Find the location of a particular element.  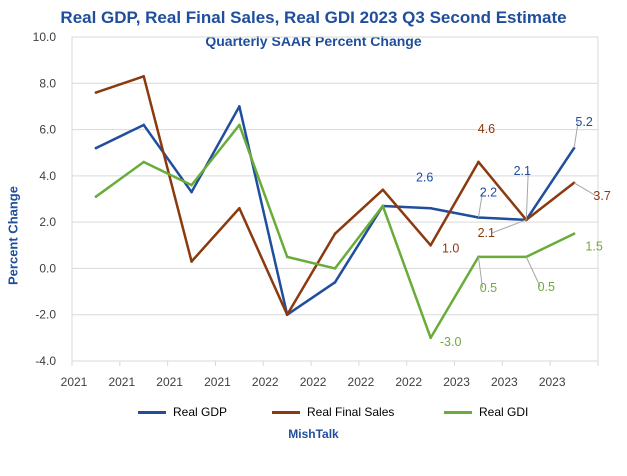

x-tick-label-0: 2021 is located at coordinates (74, 382).